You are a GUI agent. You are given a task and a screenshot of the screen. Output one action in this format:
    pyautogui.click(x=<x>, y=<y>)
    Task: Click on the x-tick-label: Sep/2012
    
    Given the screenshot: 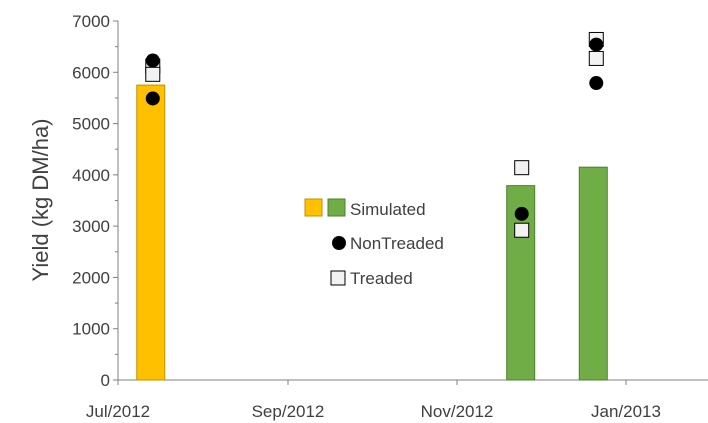 What is the action you would take?
    pyautogui.click(x=288, y=411)
    